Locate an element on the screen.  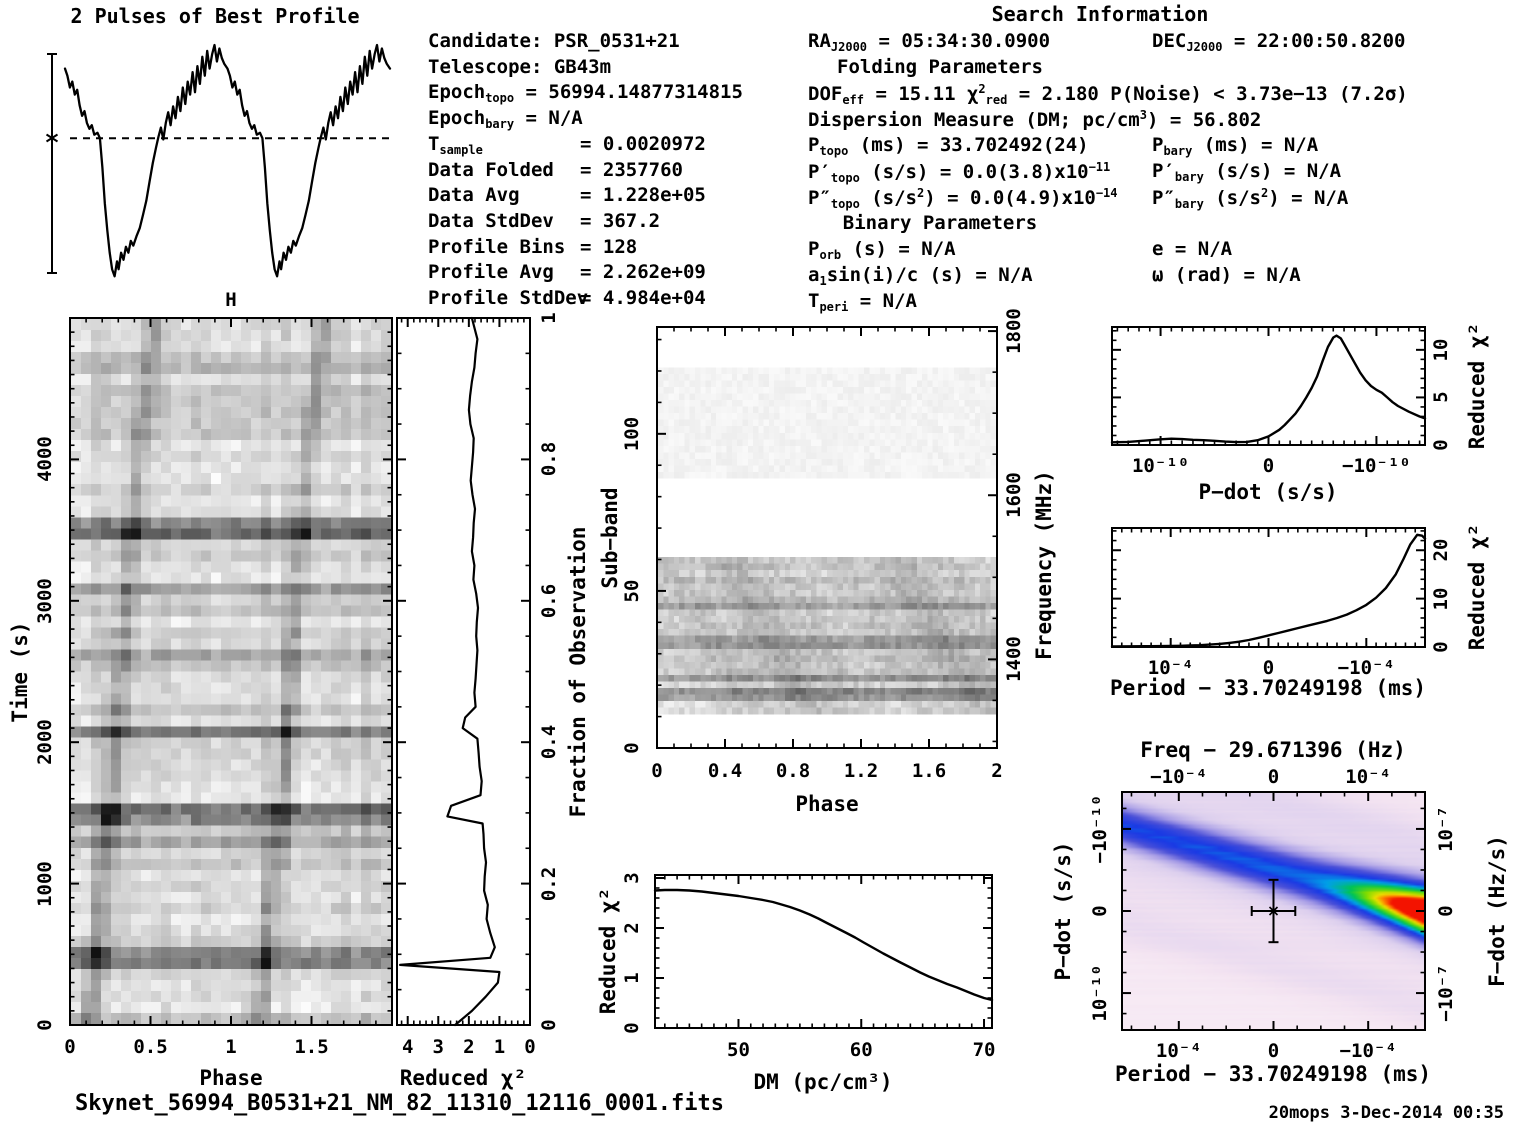
profile-peak-marker: H is located at coordinates (231, 300).